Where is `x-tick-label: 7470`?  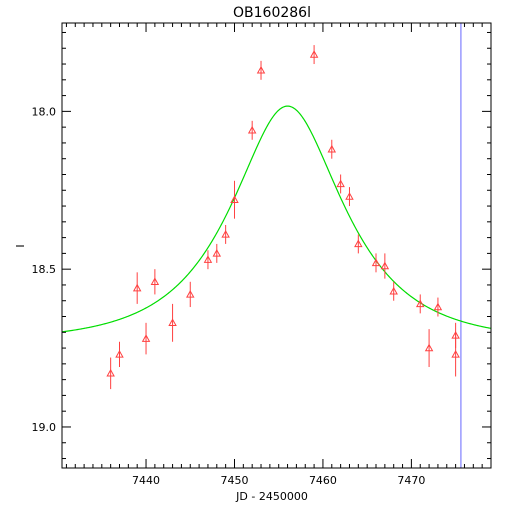
x-tick-label: 7470 is located at coordinates (411, 480).